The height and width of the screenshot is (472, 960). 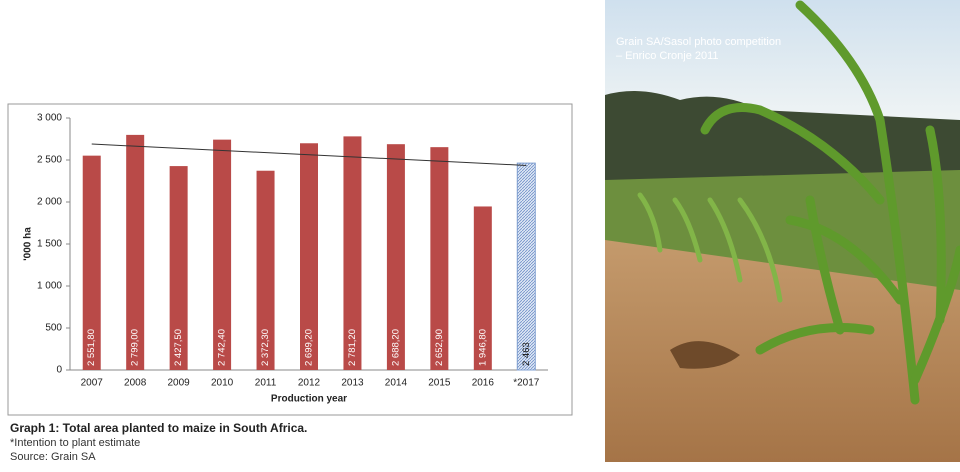 What do you see at coordinates (526, 383) in the screenshot?
I see `x-tick-label: *2017` at bounding box center [526, 383].